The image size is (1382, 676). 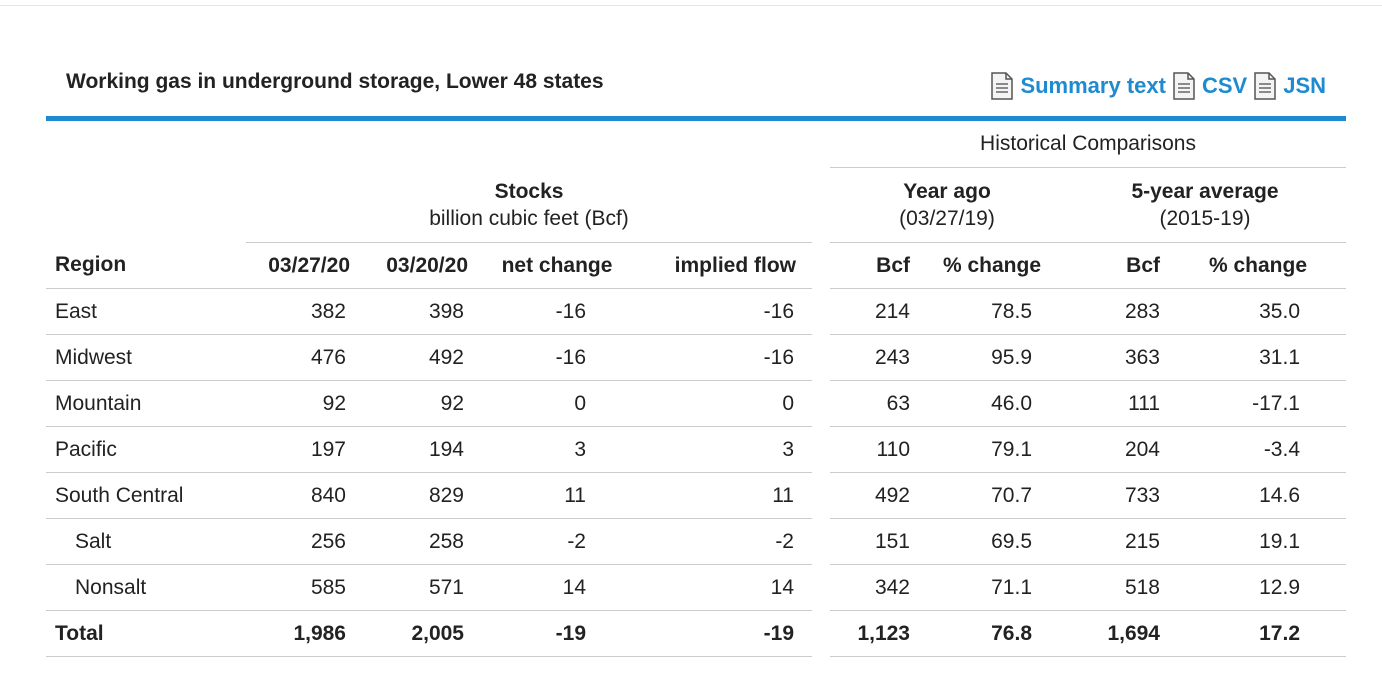 I want to click on value-cell: 78.5, so click(x=992, y=311).